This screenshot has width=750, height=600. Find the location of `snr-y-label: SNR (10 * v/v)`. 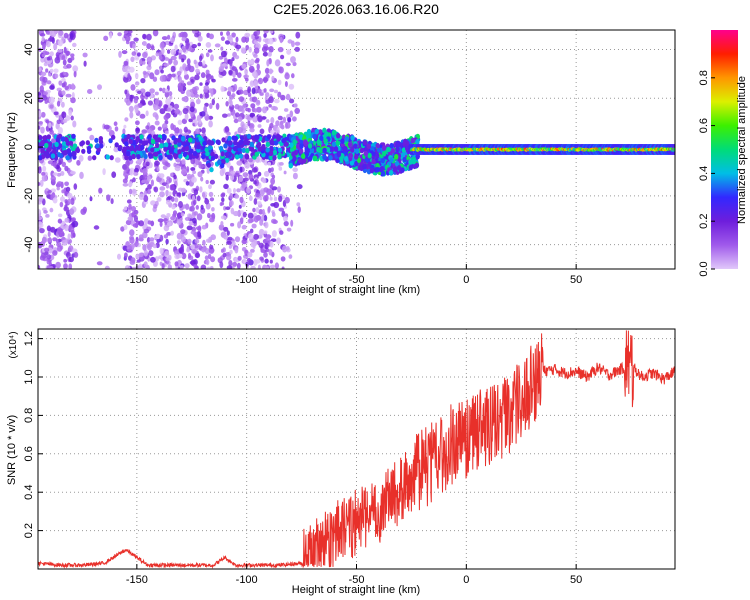

snr-y-label: SNR (10 * v/v) is located at coordinates (12, 450).